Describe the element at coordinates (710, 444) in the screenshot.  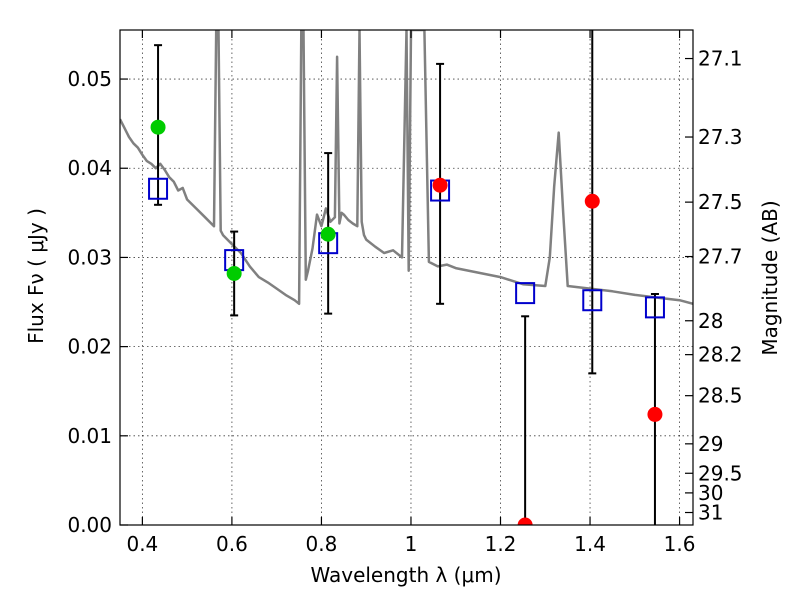
I see `mag-tick-label: 29` at that location.